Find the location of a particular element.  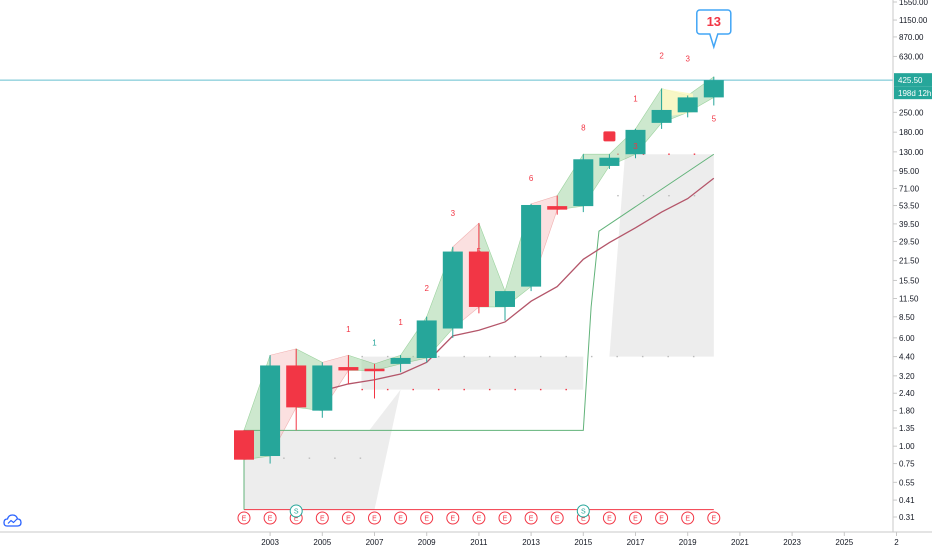

y-tick-label-15: 8.50 is located at coordinates (907, 317).